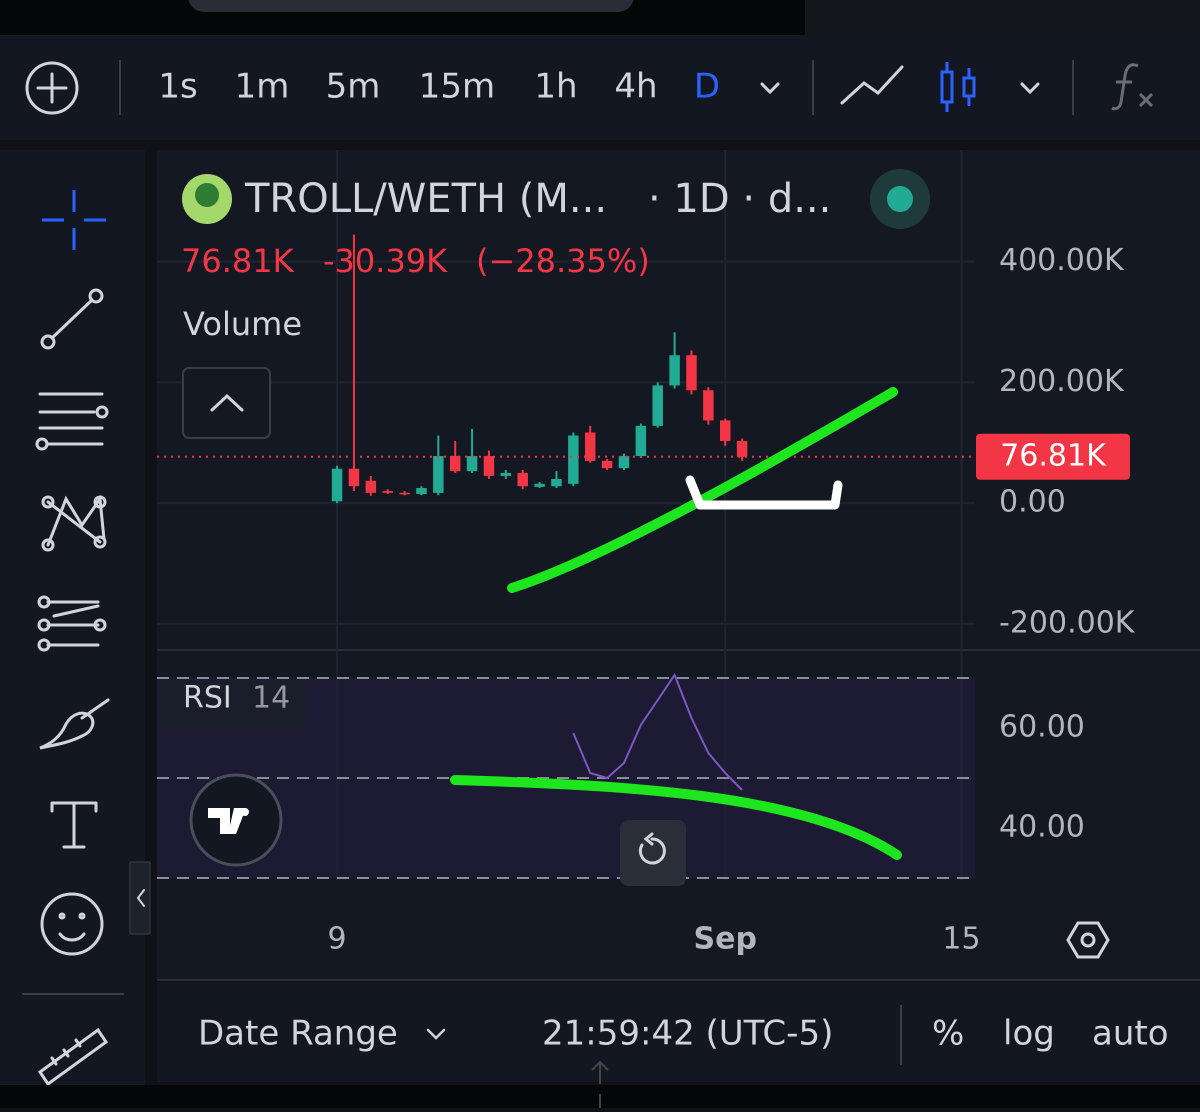 This screenshot has height=1112, width=1200. I want to click on collapse-legend, so click(226, 403).